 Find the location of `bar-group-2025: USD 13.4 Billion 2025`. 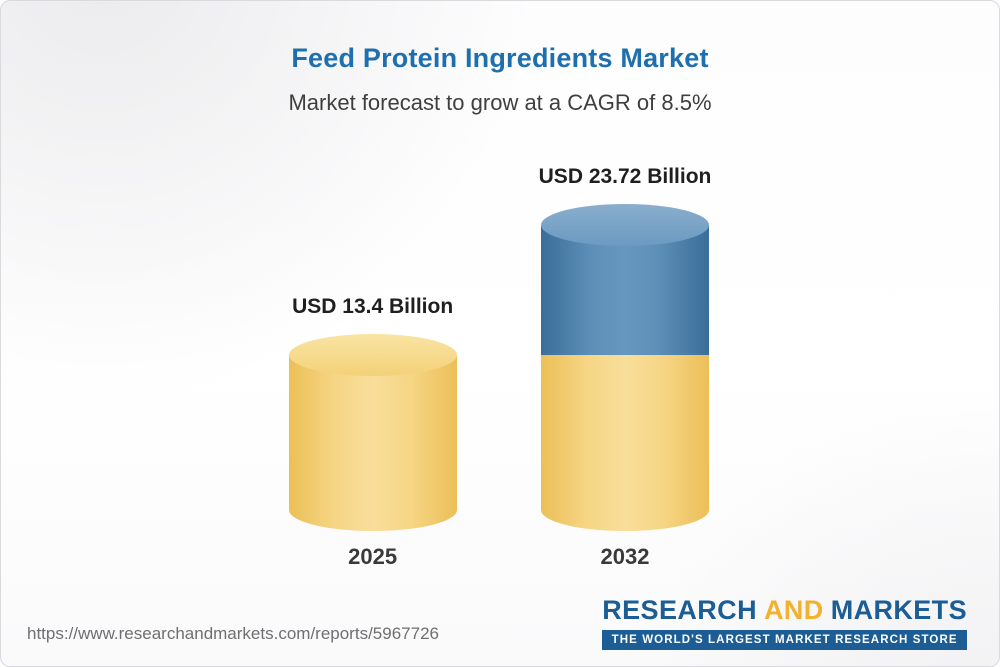

bar-group-2025: USD 13.4 Billion 2025 is located at coordinates (390, 432).